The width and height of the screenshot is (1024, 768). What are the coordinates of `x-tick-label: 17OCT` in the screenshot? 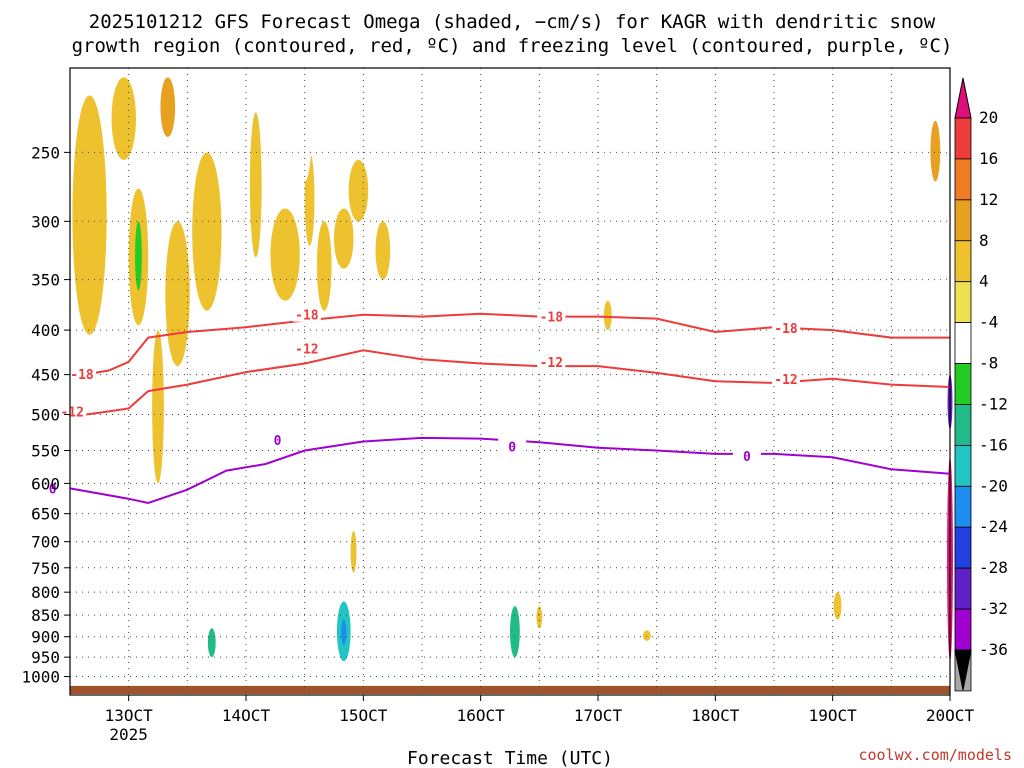 It's located at (598, 715).